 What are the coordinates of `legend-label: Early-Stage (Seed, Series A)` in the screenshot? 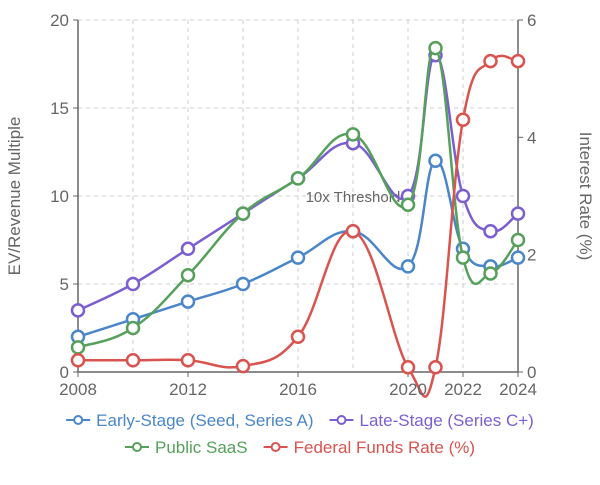 It's located at (204, 420).